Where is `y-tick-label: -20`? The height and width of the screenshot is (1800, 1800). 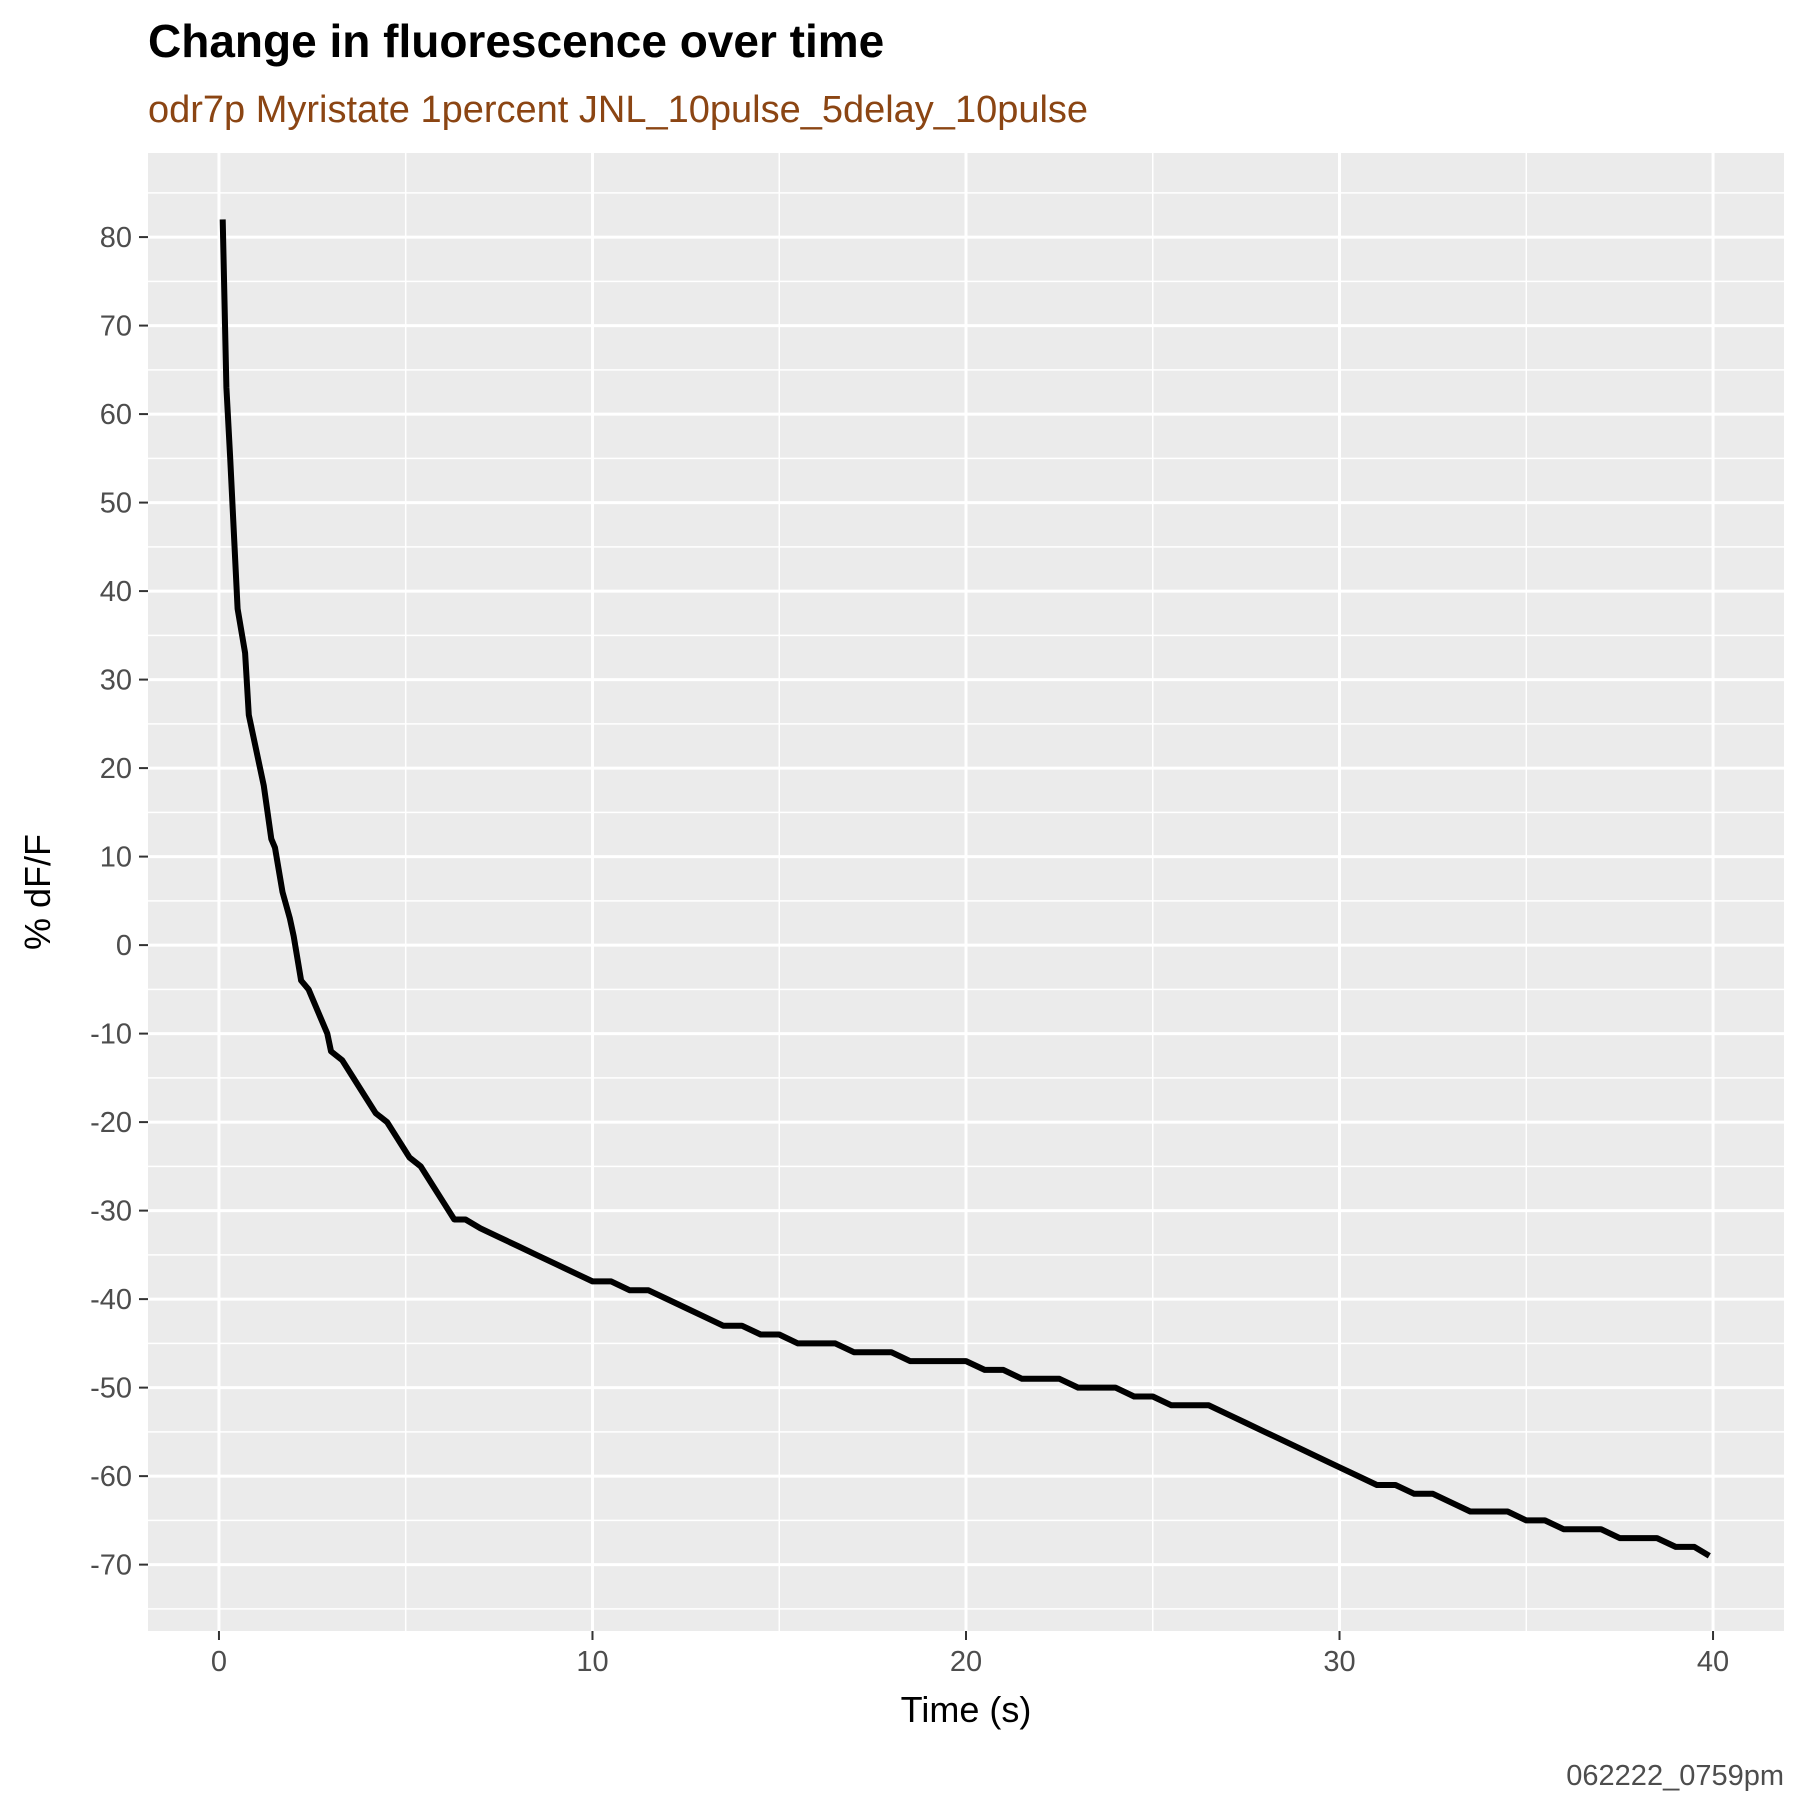
y-tick-label: -20 is located at coordinates (111, 1123).